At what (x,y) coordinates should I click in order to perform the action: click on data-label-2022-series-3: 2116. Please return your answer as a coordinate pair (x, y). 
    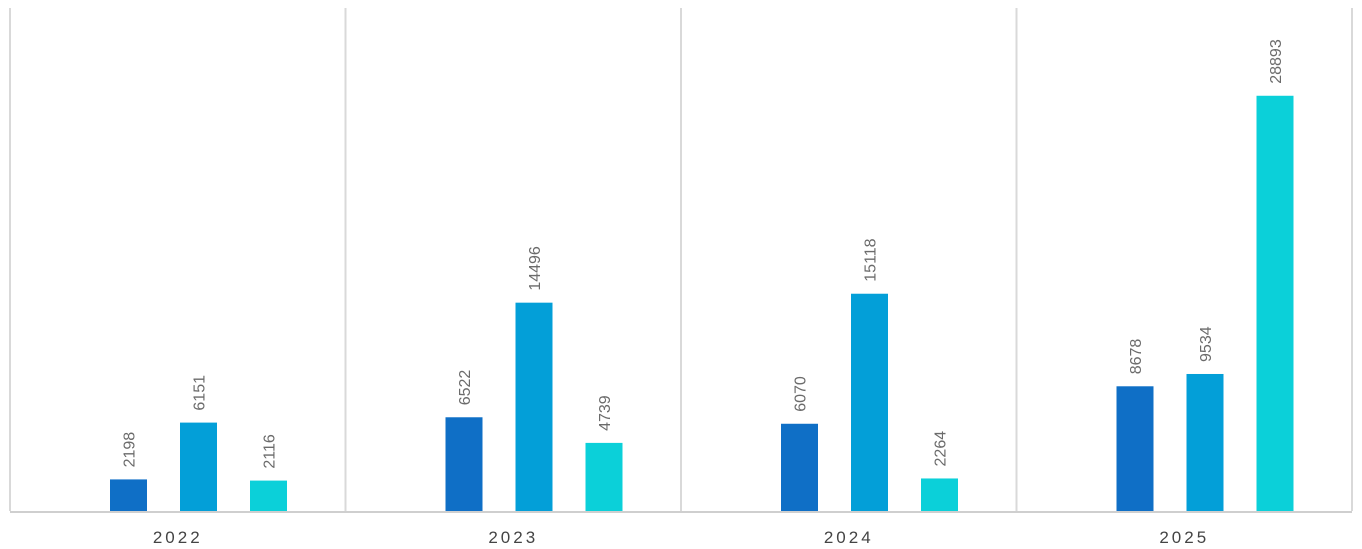
    Looking at the image, I should click on (270, 451).